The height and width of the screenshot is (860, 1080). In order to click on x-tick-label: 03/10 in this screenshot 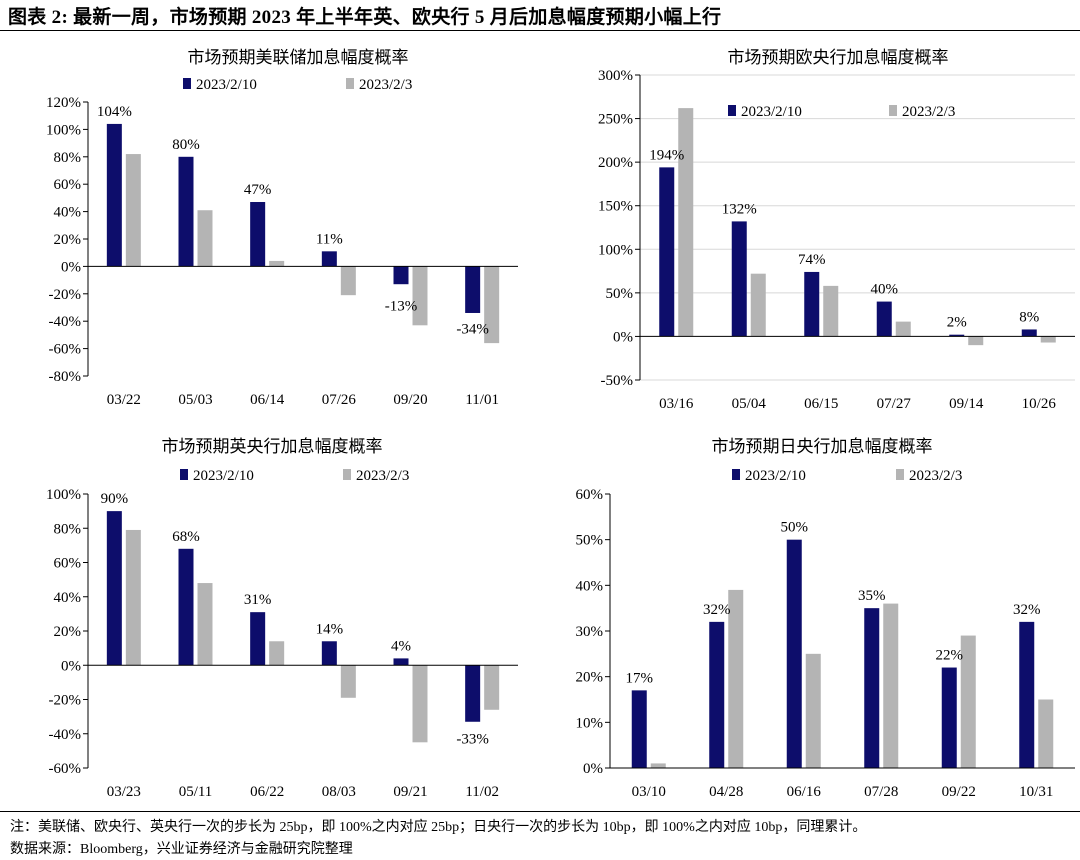, I will do `click(649, 792)`.